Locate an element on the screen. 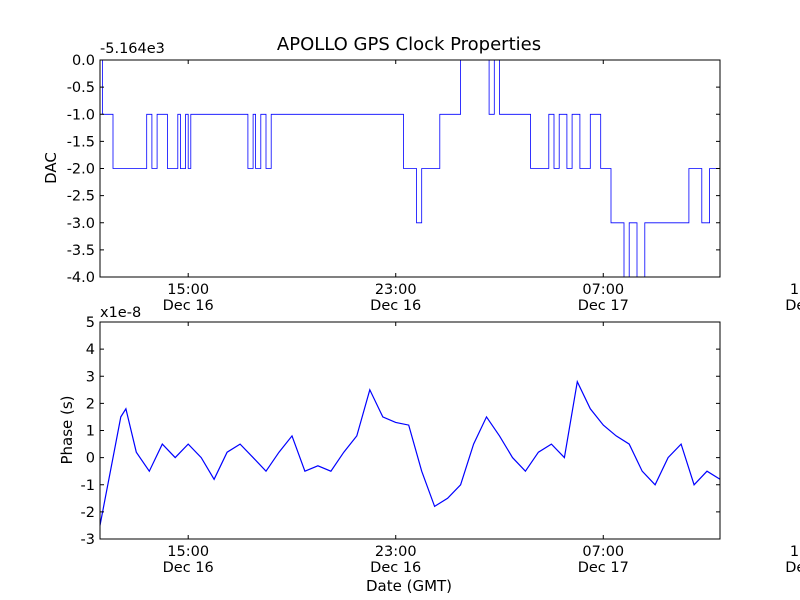  chart-title: APOLLO GPS Clock Properties is located at coordinates (409, 44).